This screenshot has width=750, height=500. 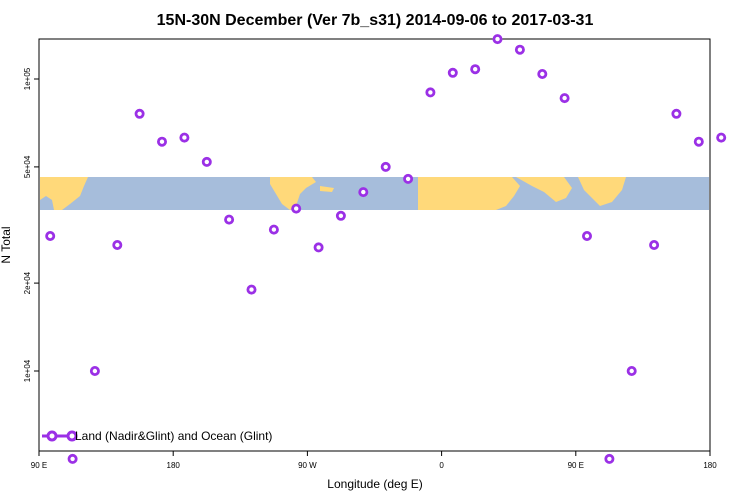 I want to click on legend: Land (Nadir&Glint) and Ocean (Glint), so click(x=157, y=436).